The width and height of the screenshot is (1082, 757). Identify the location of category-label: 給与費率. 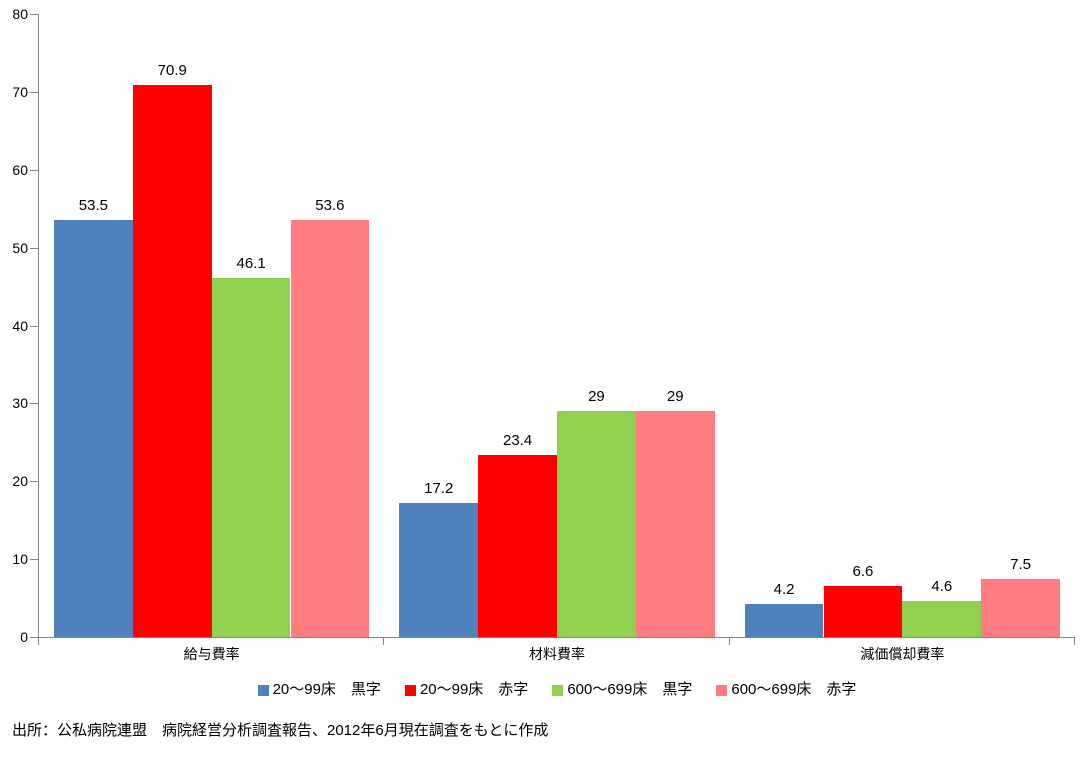
(211, 654).